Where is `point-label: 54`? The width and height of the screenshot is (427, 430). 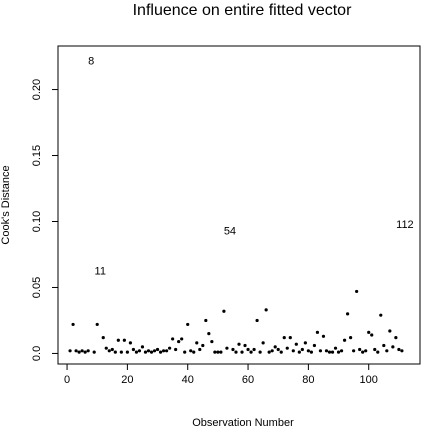 point-label: 54 is located at coordinates (230, 232).